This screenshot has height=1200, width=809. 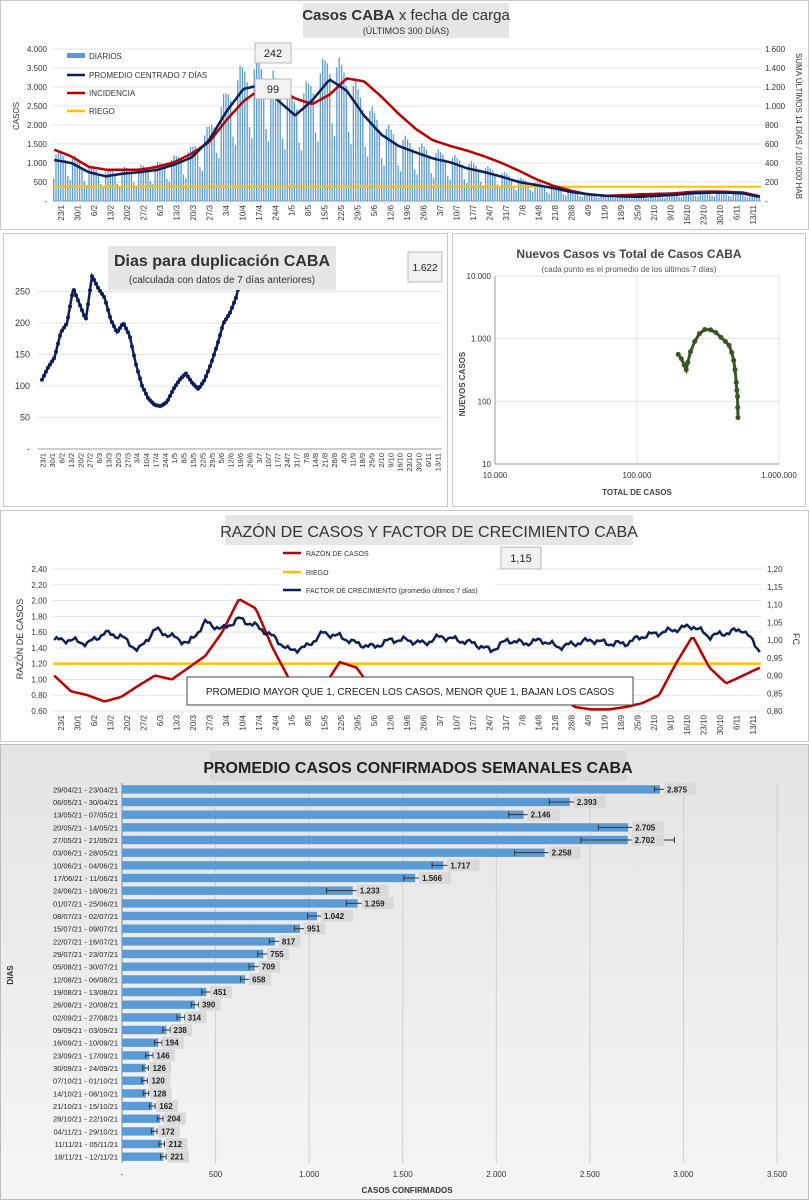 I want to click on x-tick-label: 13/11, so click(x=753, y=214).